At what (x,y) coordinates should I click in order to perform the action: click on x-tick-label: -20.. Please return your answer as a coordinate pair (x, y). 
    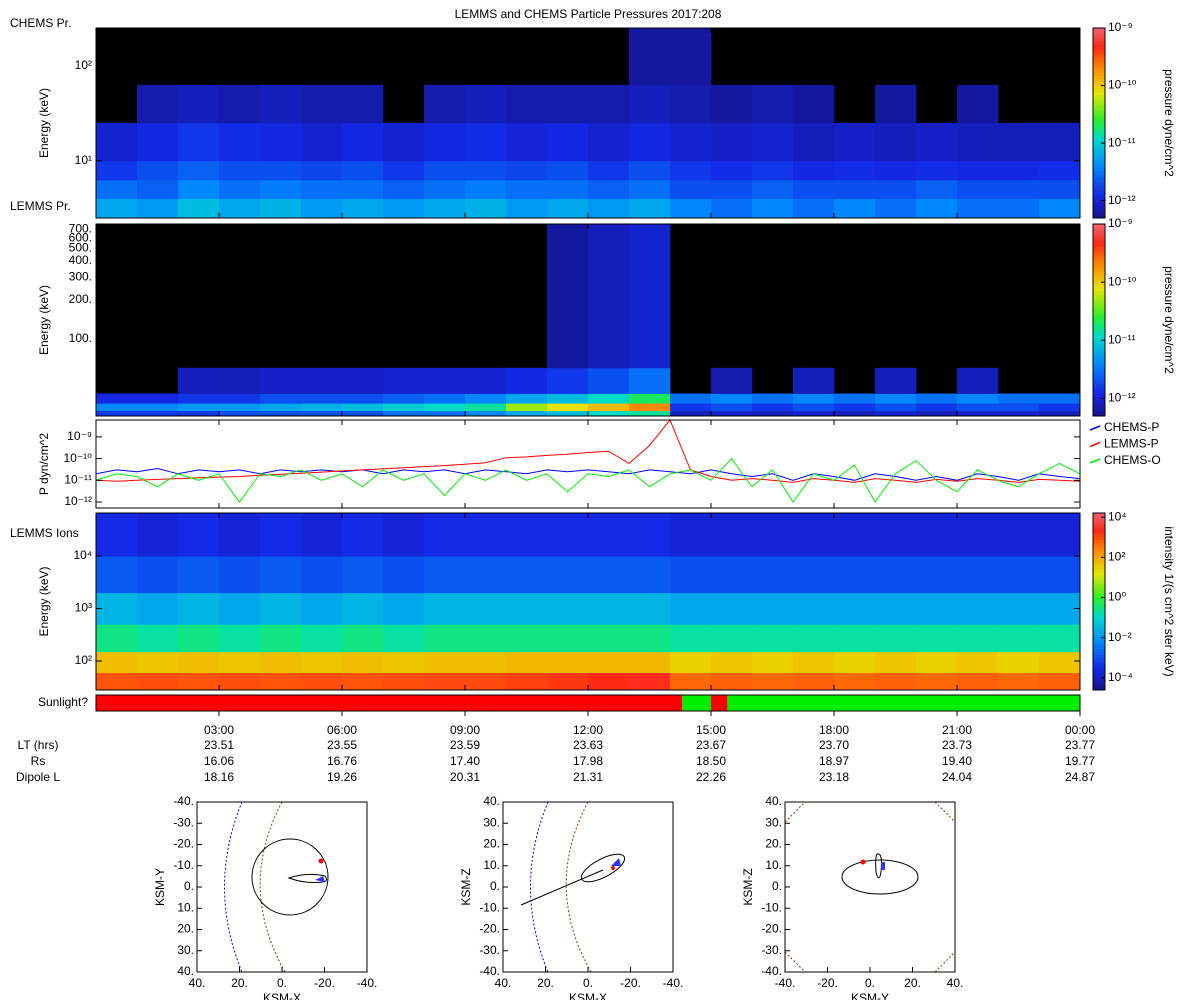
    Looking at the image, I should click on (324, 983).